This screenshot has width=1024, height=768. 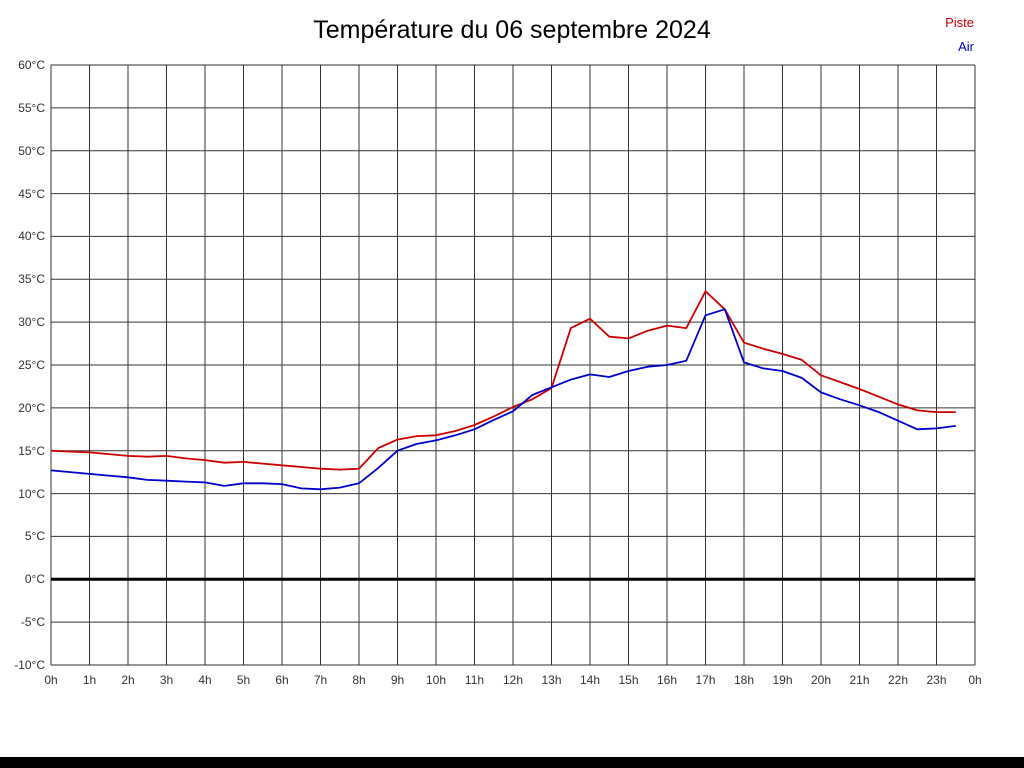 What do you see at coordinates (29, 665) in the screenshot?
I see `y-tick-label: -10°C` at bounding box center [29, 665].